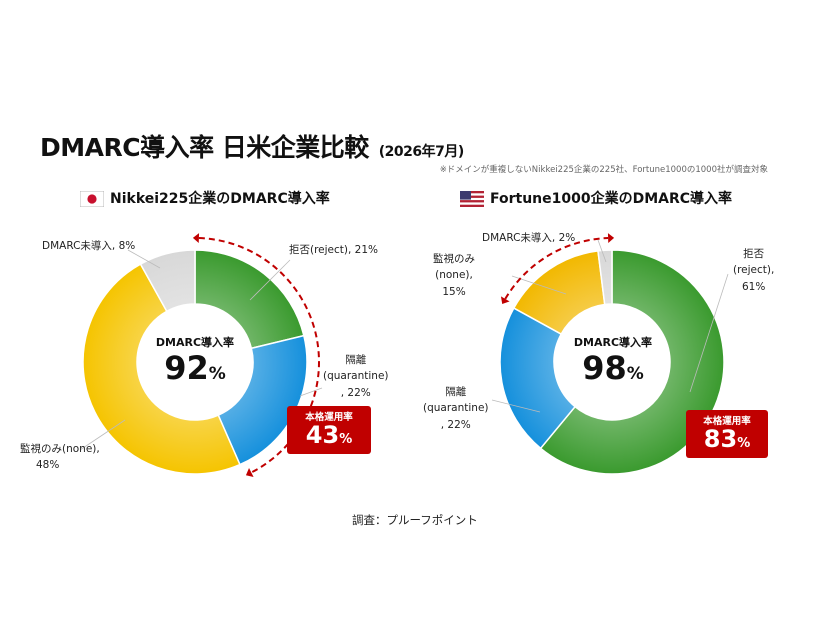  I want to click on us-slice-reject, so click(632, 362).